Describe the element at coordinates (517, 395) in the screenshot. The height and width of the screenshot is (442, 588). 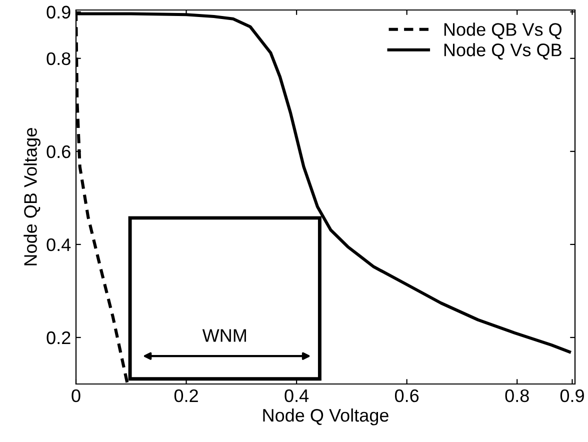
I see `x-tick-label: 0.8` at that location.